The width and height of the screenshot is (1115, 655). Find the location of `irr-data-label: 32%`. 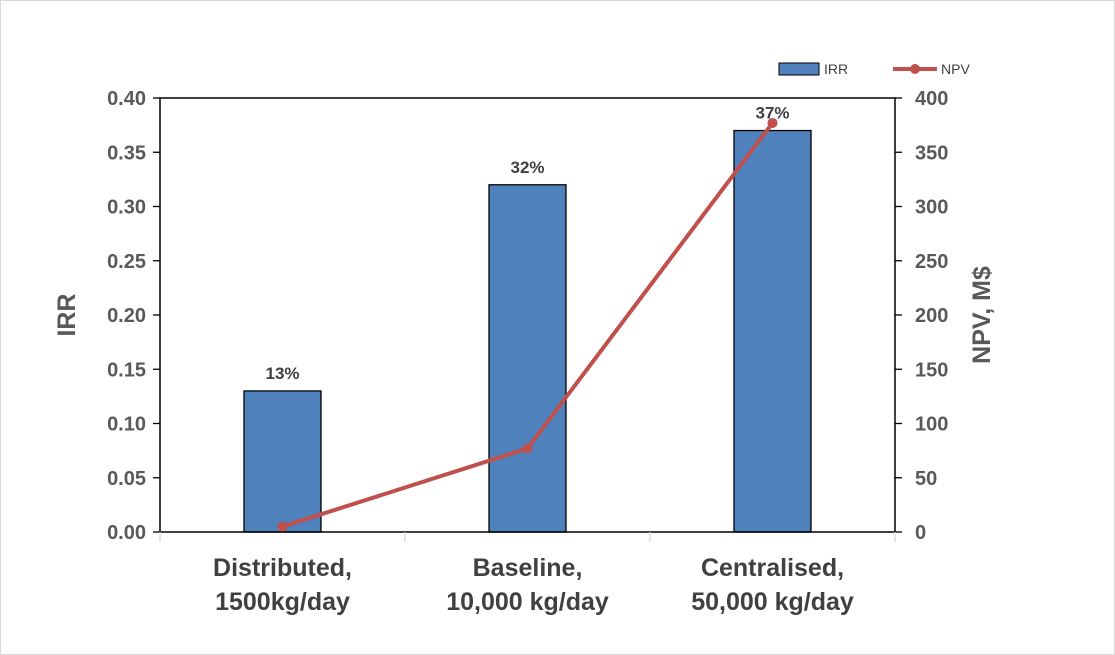

irr-data-label: 32% is located at coordinates (527, 167).